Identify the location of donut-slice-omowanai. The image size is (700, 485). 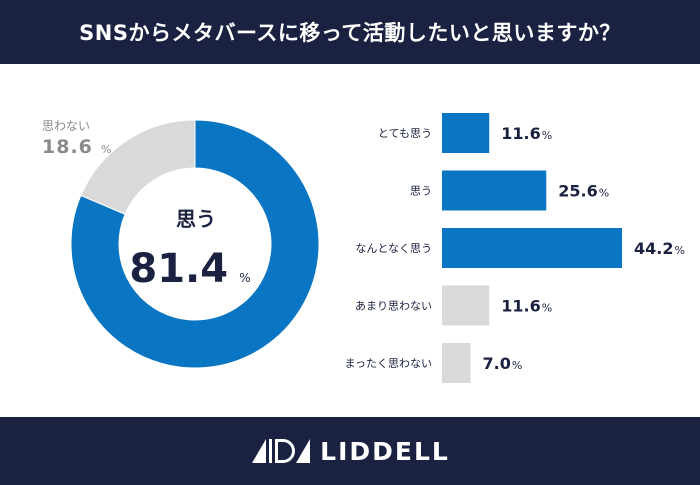
(138, 167).